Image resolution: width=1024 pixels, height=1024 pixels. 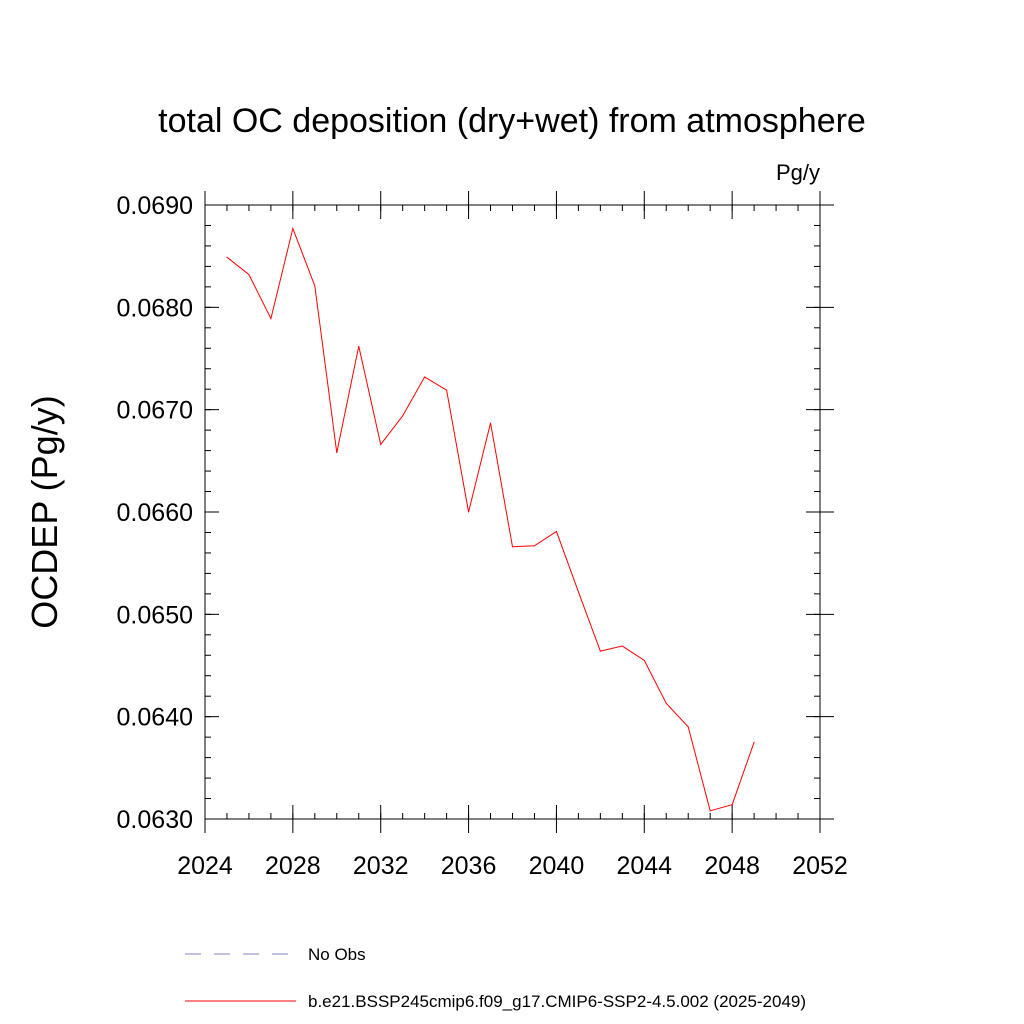 I want to click on x-tick-label: 2044, so click(x=644, y=866).